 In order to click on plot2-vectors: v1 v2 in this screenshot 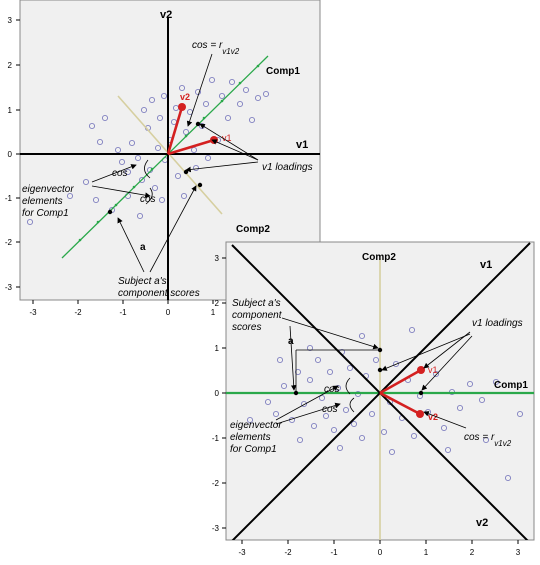, I will do `click(408, 393)`.